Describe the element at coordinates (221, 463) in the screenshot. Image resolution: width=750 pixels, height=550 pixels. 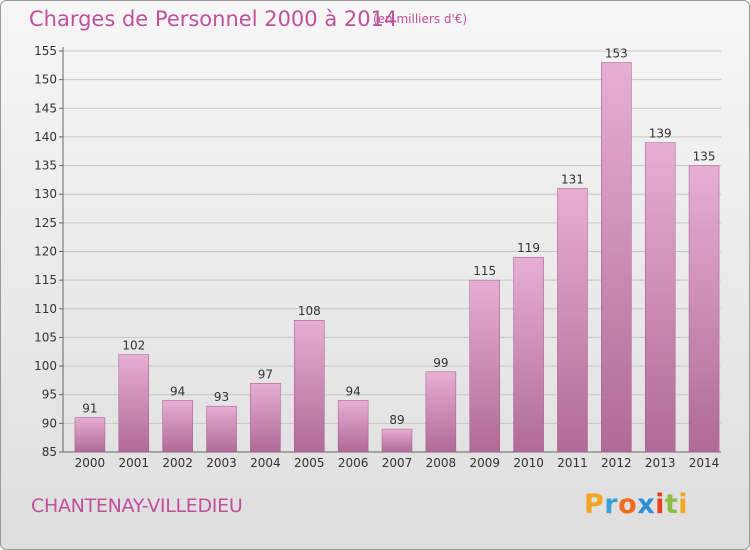
I see `x-tick-label: 2003` at that location.